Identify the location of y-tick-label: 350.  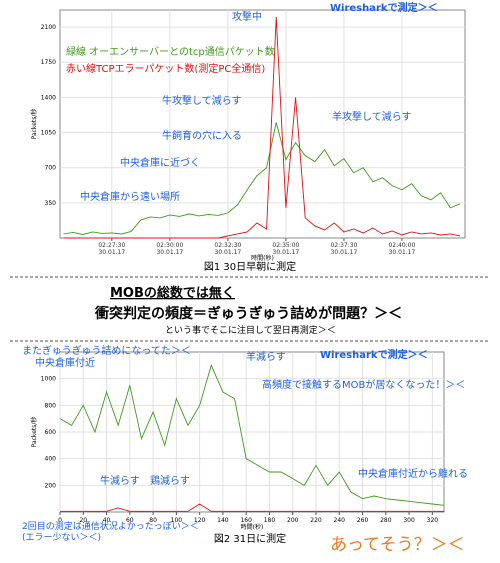
(51, 203).